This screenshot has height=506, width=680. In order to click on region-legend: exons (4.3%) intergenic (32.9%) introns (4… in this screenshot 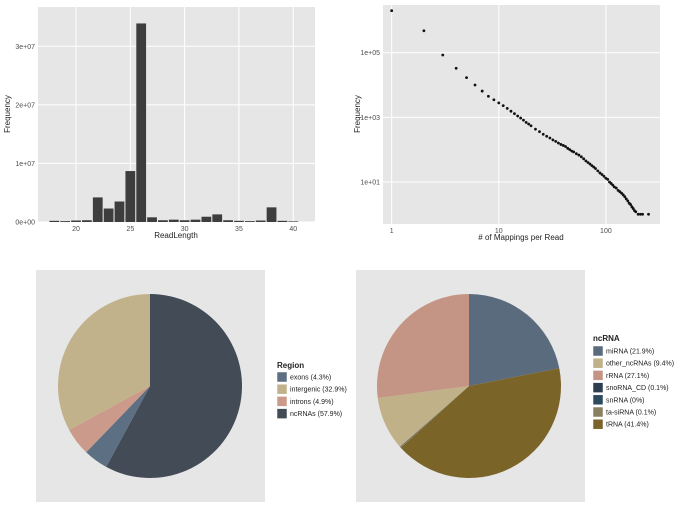, I will do `click(311, 395)`.